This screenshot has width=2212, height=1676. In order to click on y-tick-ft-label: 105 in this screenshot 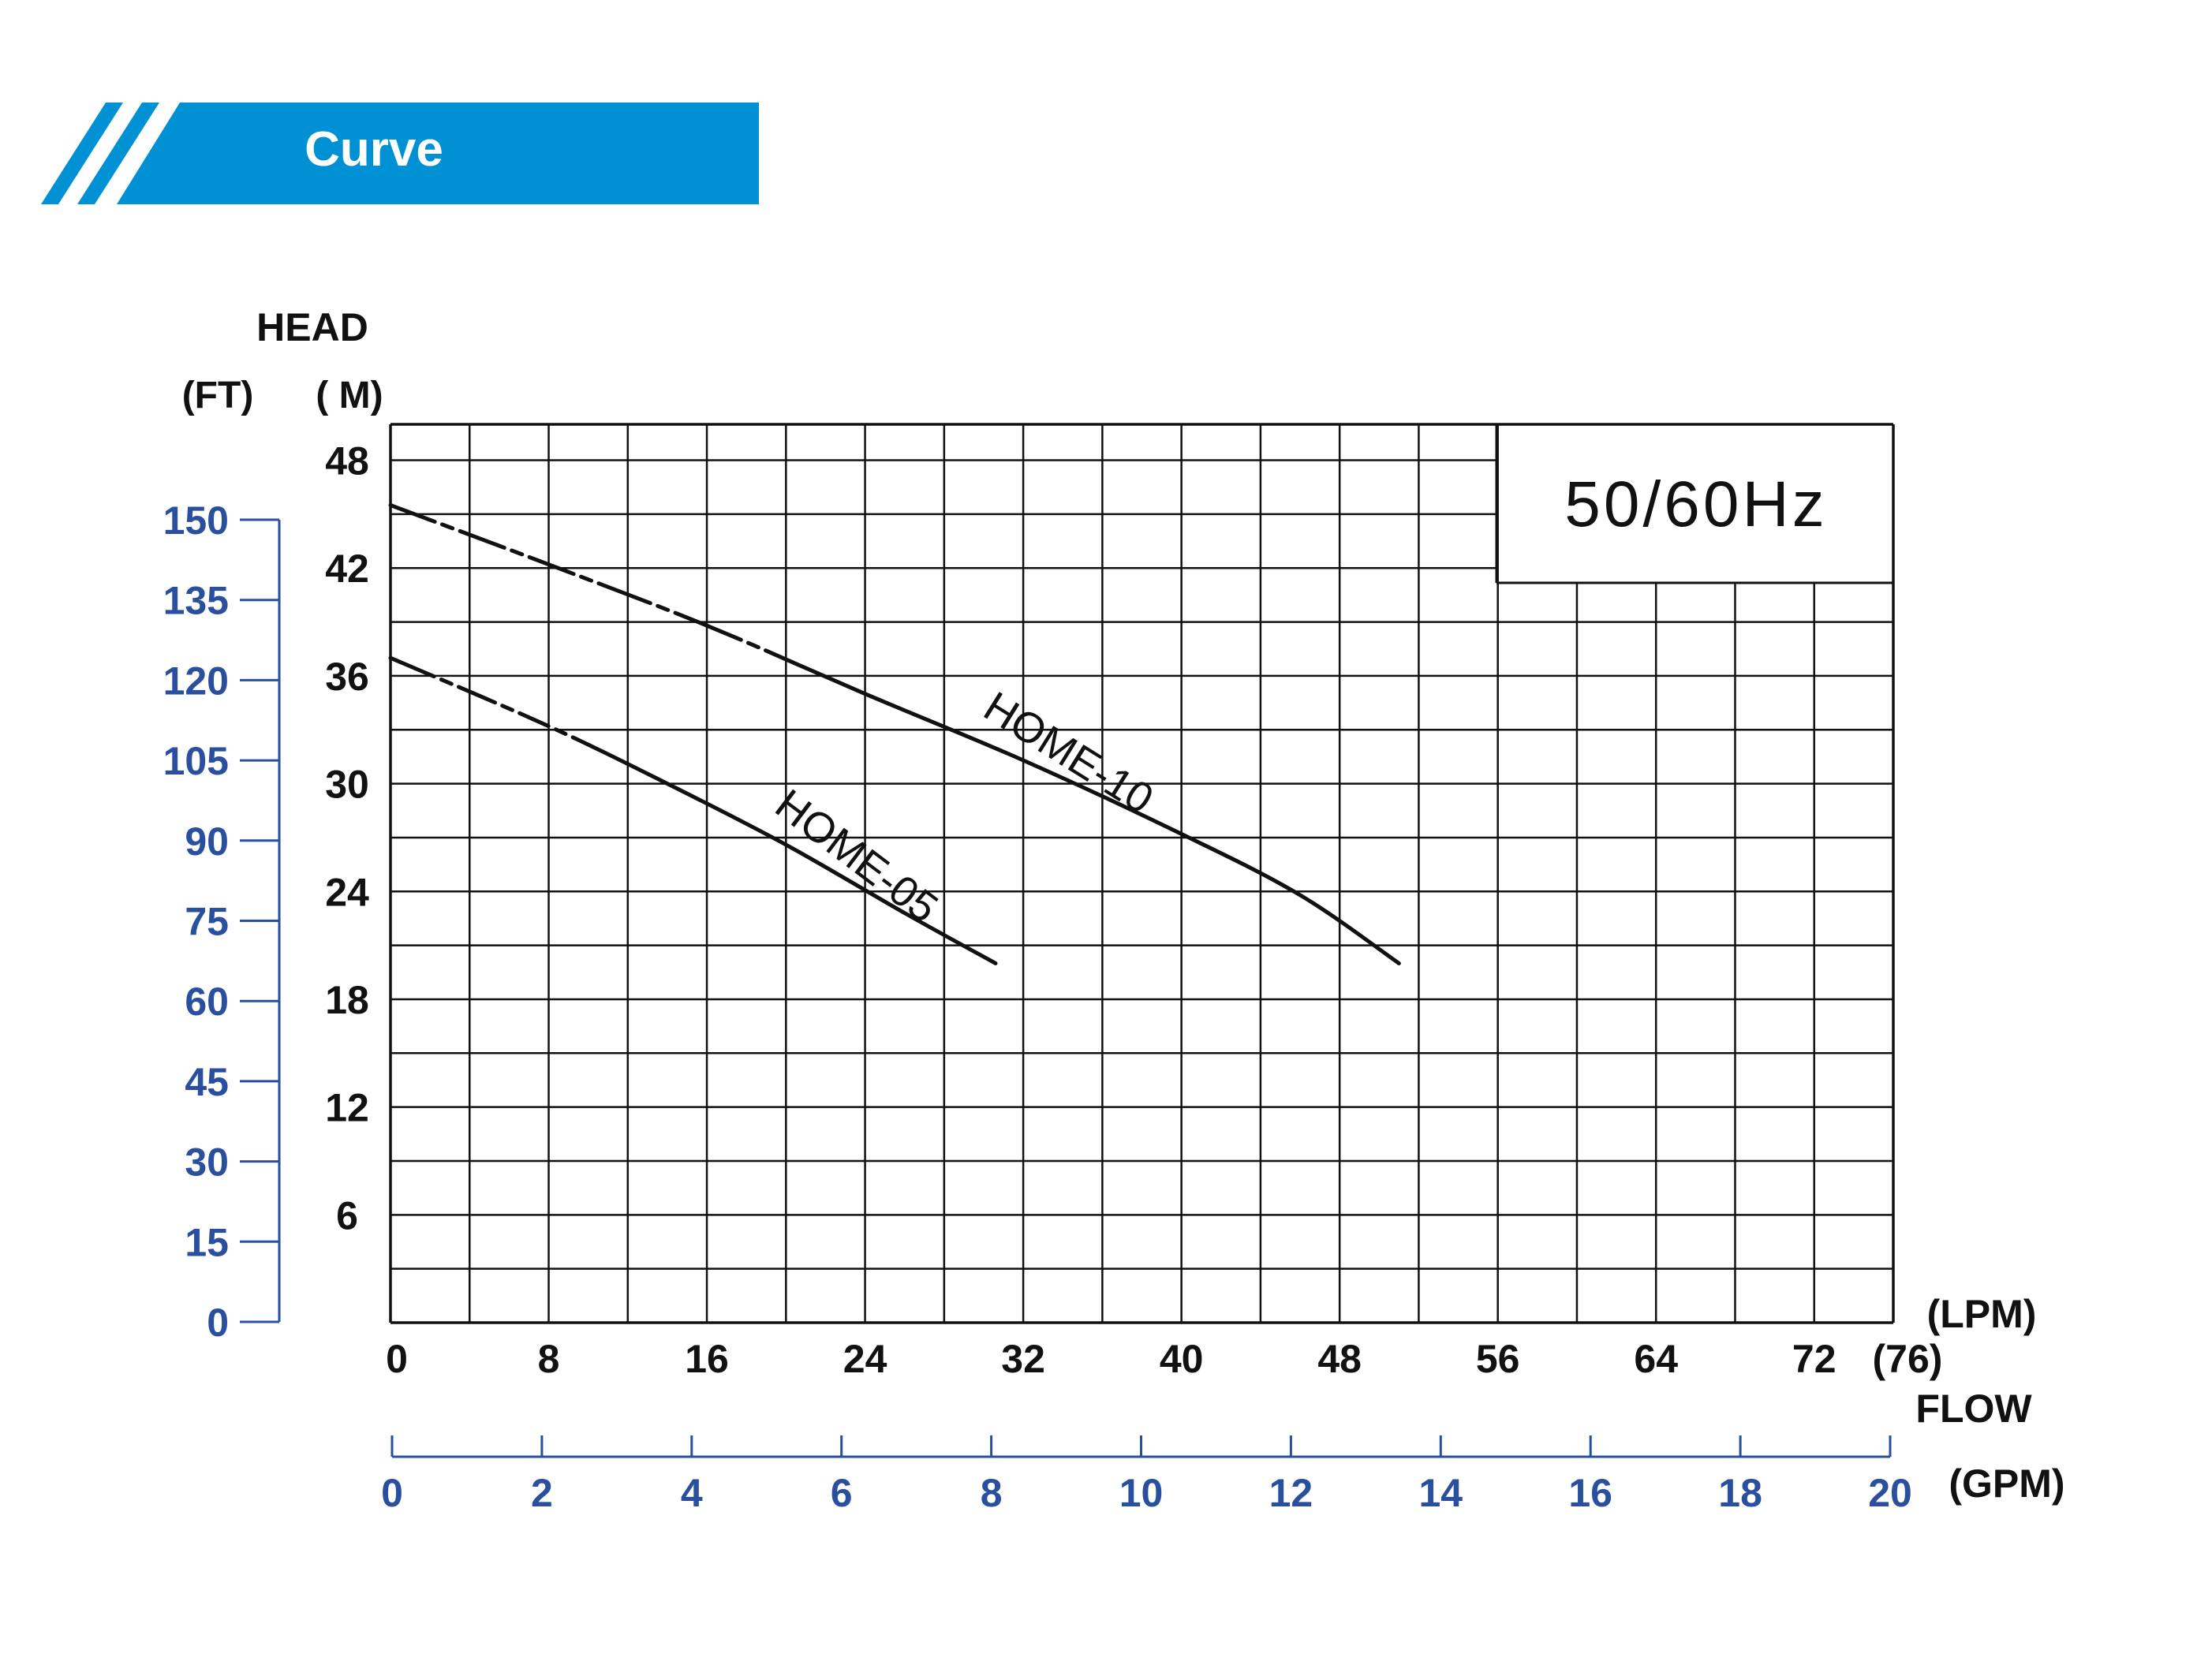, I will do `click(196, 761)`.